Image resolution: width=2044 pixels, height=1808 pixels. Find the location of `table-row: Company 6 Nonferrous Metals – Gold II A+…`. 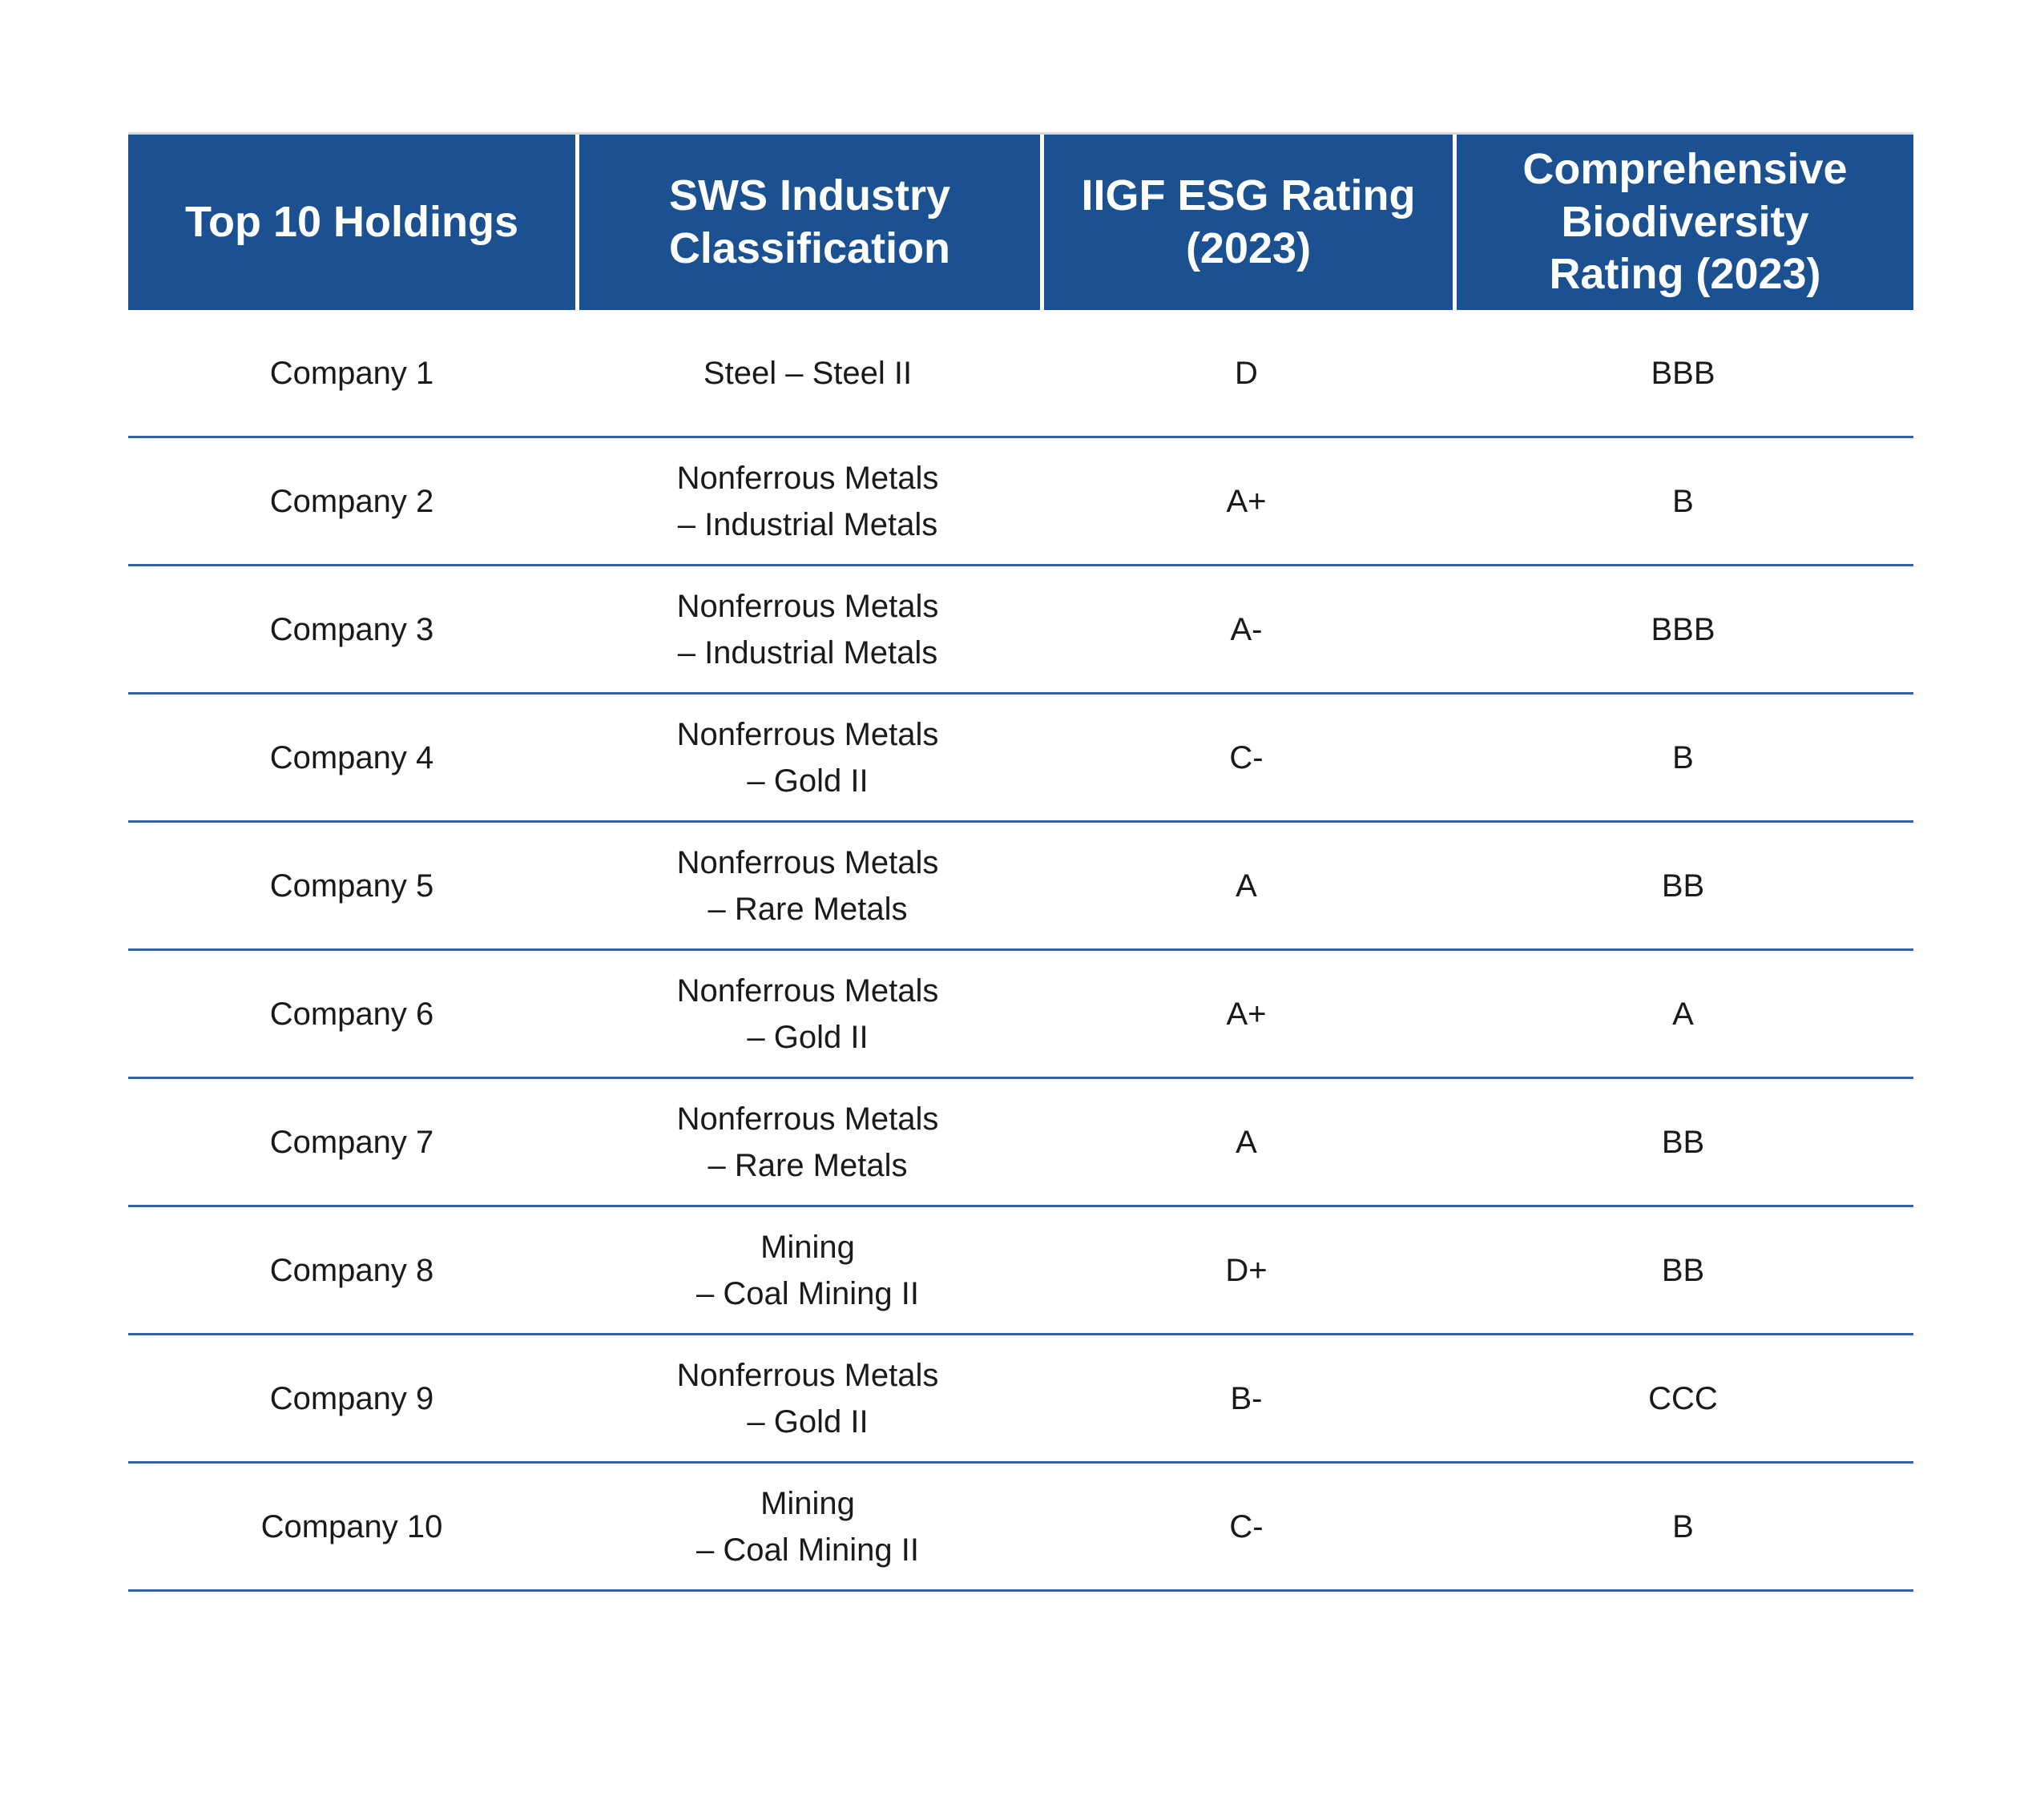

table-row: Company 6 Nonferrous Metals – Gold II A+… is located at coordinates (1020, 1015).